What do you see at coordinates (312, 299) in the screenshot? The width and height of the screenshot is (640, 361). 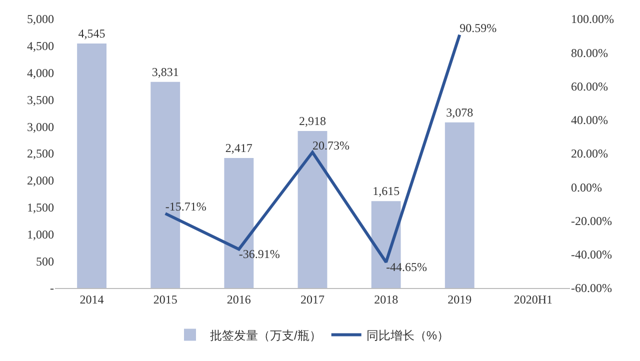 I see `x-tick-label: 2017` at bounding box center [312, 299].